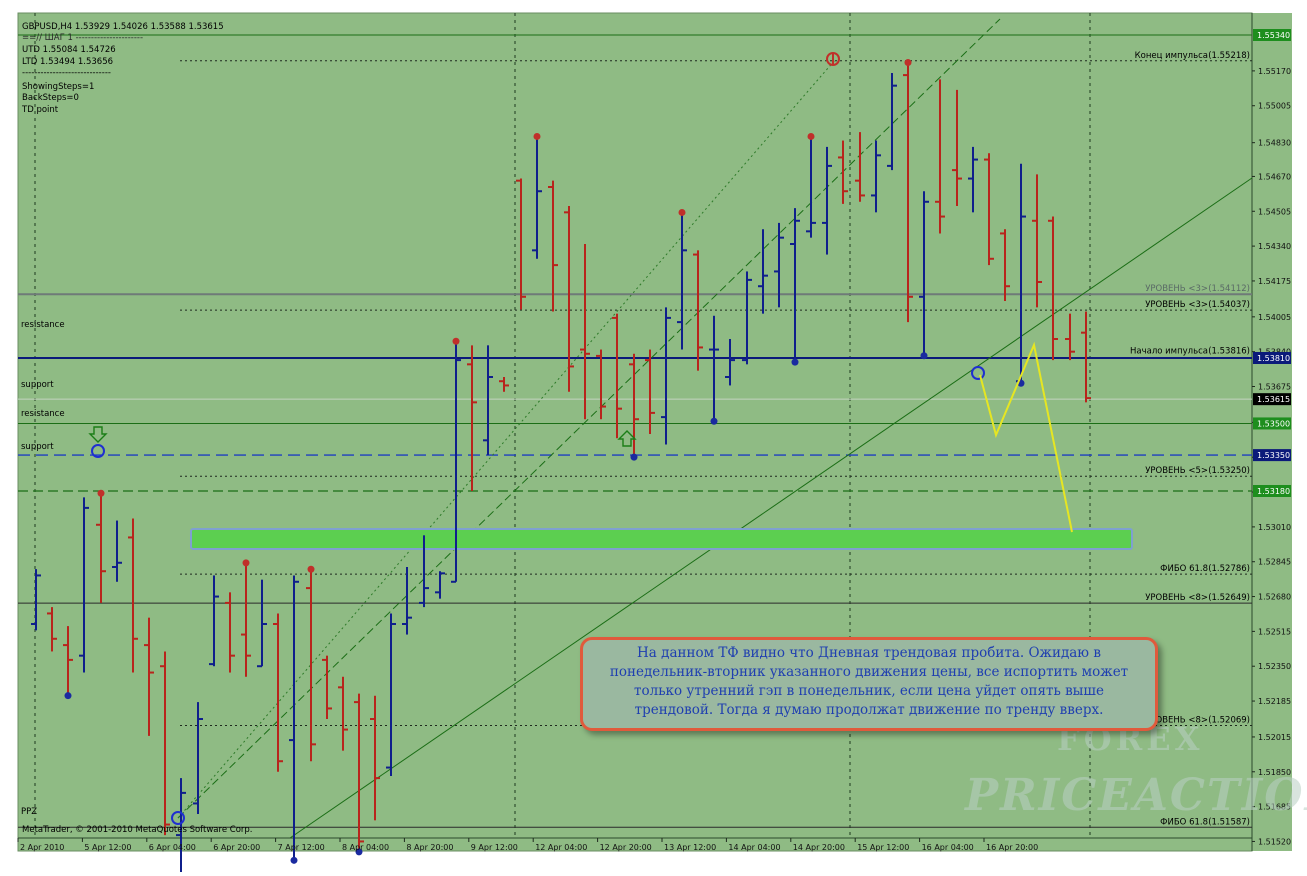 The width and height of the screenshot is (1307, 876). What do you see at coordinates (1274, 597) in the screenshot?
I see `y-tick-label: 1.52680` at bounding box center [1274, 597].